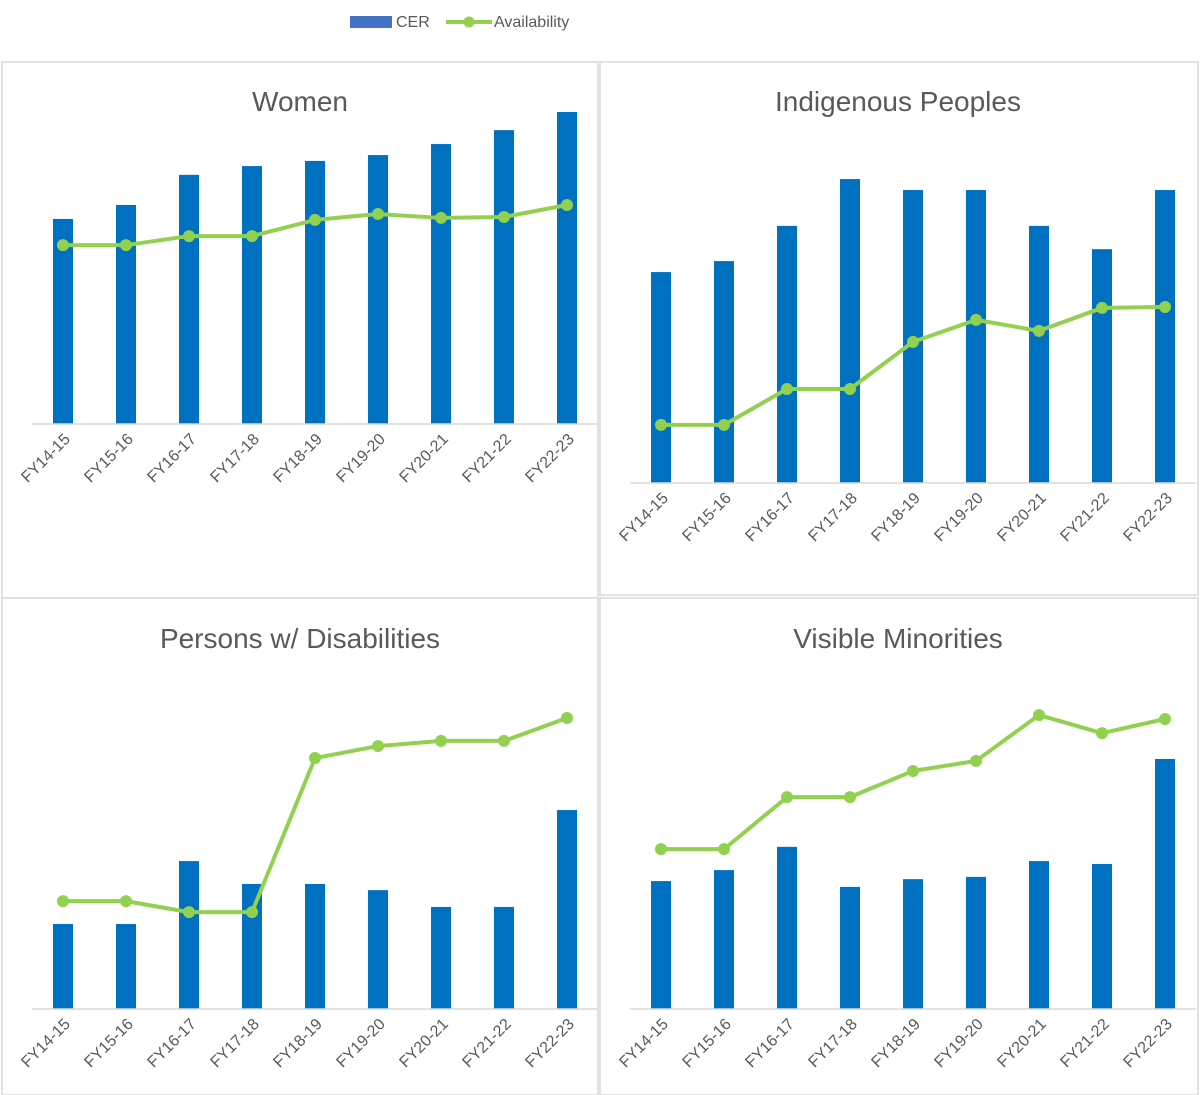 This screenshot has width=1200, height=1095. Describe the element at coordinates (531, 22) in the screenshot. I see `legend-label-availability: Availability` at that location.